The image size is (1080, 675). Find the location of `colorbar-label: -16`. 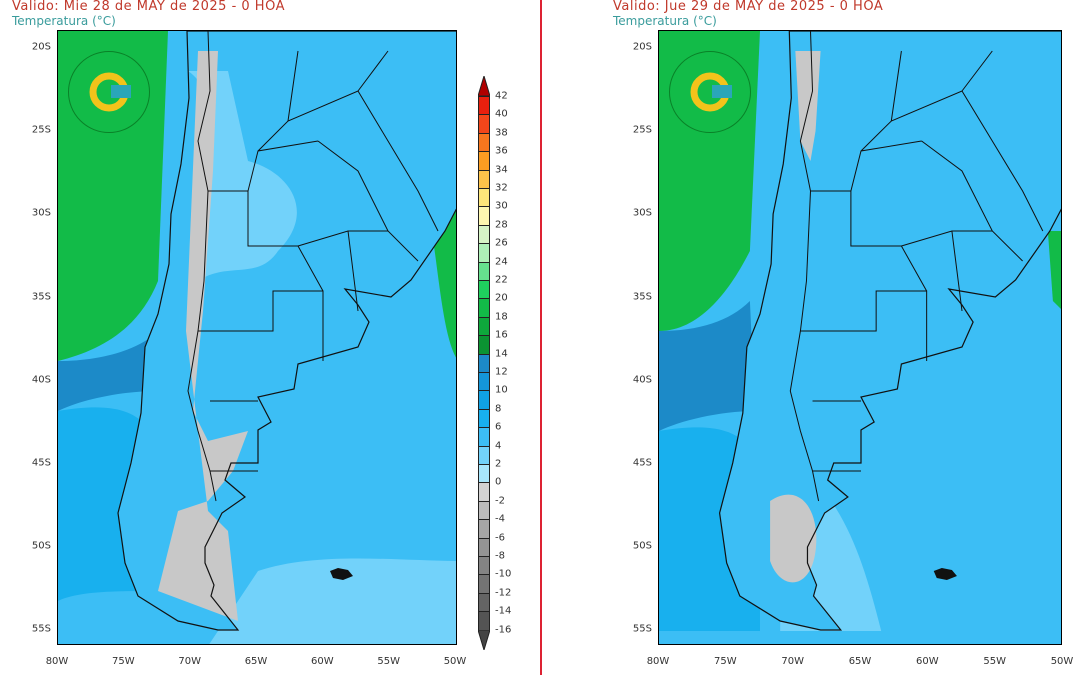

colorbar-label: -16 is located at coordinates (503, 630).